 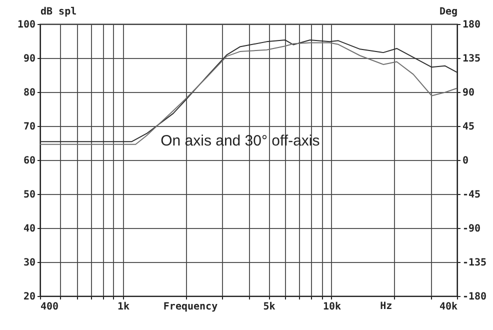 I want to click on x-axis-title: Frequency, so click(x=190, y=307).